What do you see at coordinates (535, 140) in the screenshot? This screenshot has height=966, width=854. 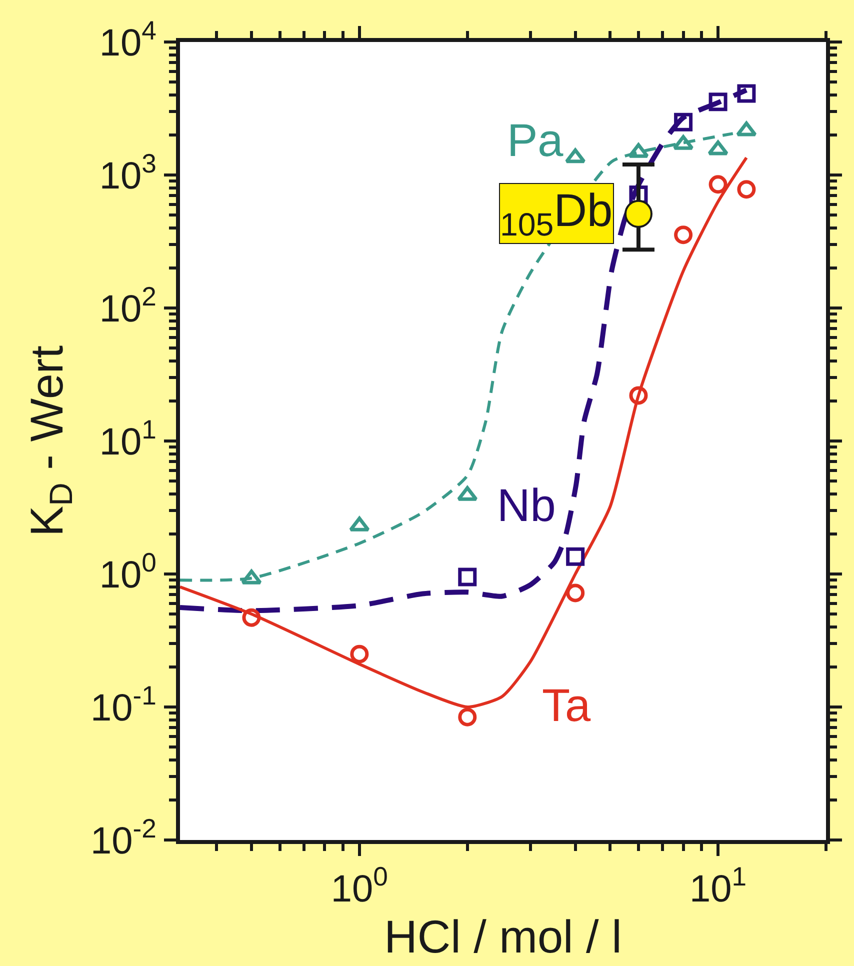 I see `series-label: Pa` at bounding box center [535, 140].